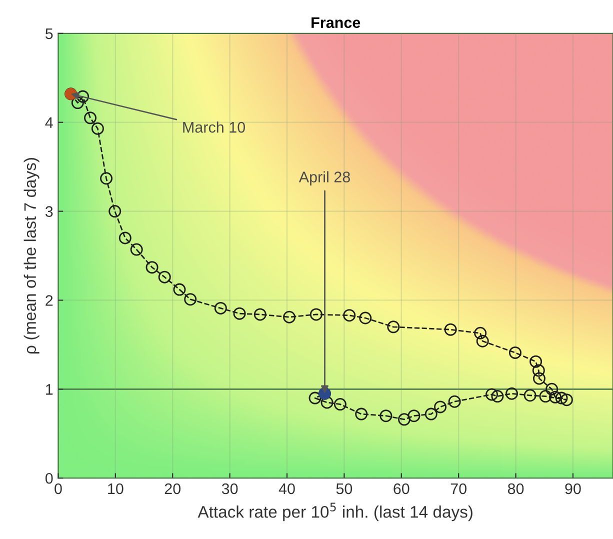 The height and width of the screenshot is (539, 613). Describe the element at coordinates (116, 488) in the screenshot. I see `x-tick-label: 10` at that location.